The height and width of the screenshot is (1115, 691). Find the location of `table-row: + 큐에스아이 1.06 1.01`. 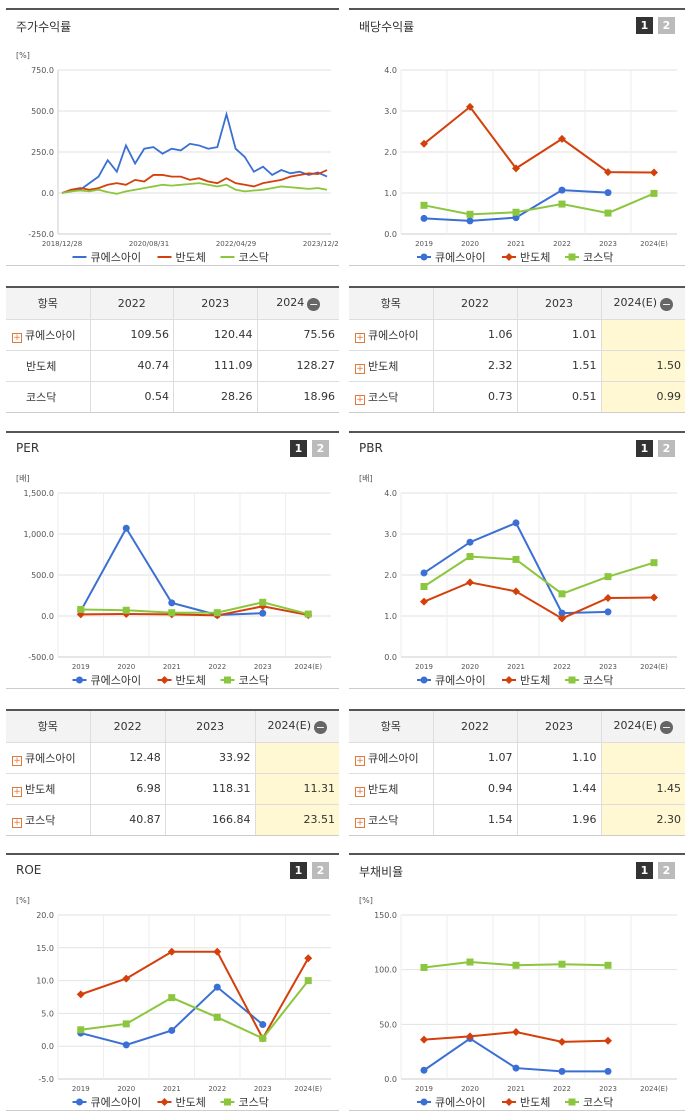

table-row: + 큐에스아이 1.06 1.01 is located at coordinates (517, 335).